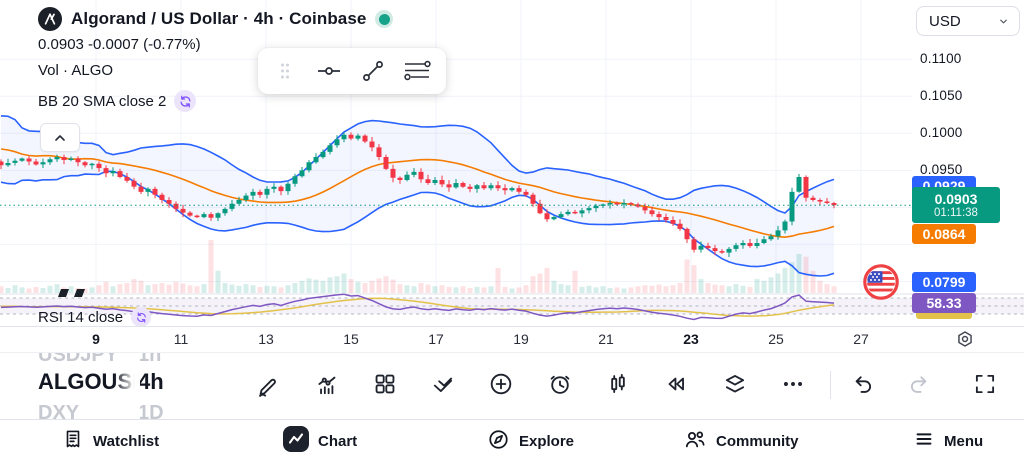 This screenshot has width=1024, height=463. Describe the element at coordinates (968, 21) in the screenshot. I see `currency-selector: USD` at that location.